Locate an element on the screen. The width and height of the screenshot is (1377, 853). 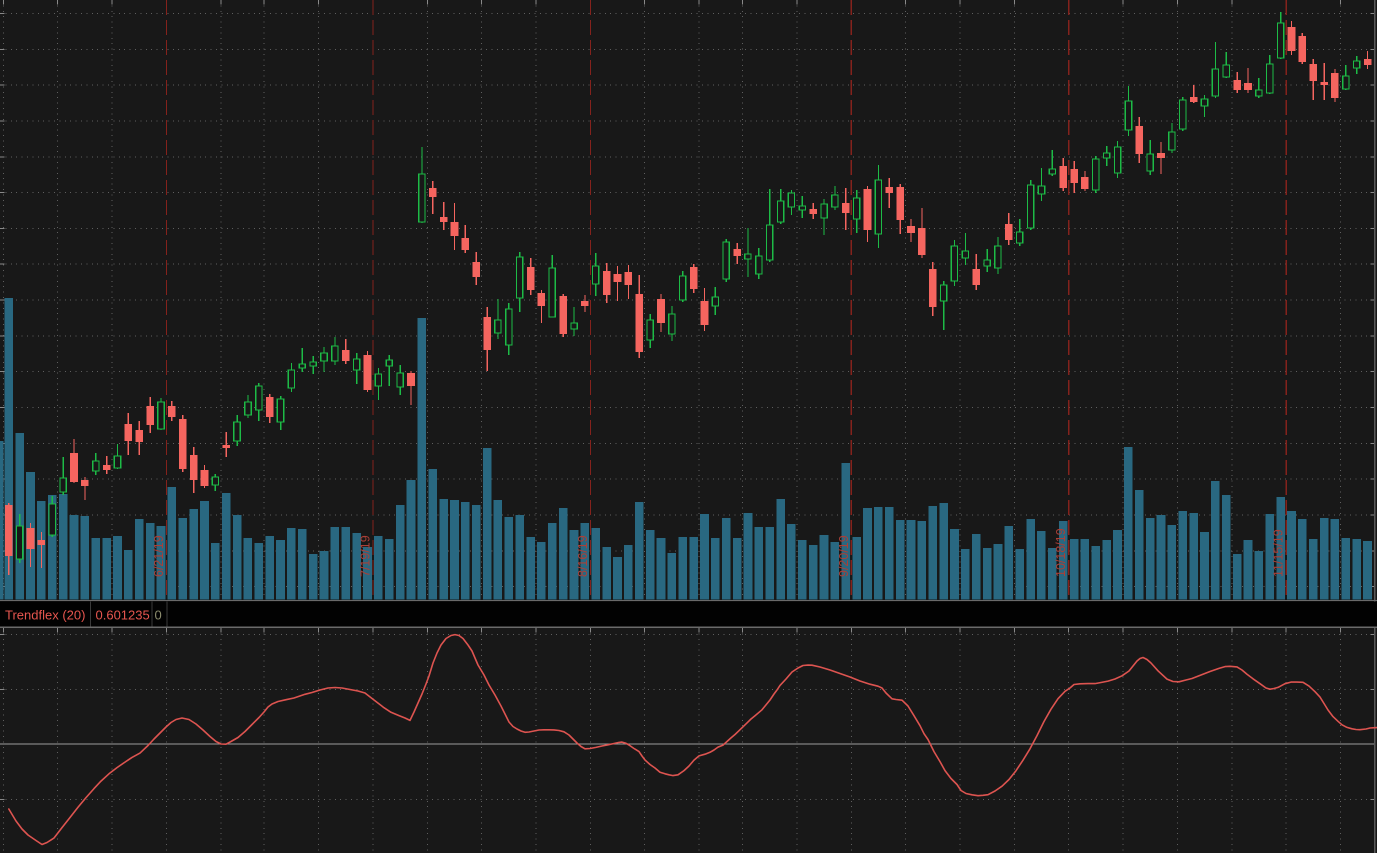
svg-text: 0.601235 is located at coordinates (123, 615).